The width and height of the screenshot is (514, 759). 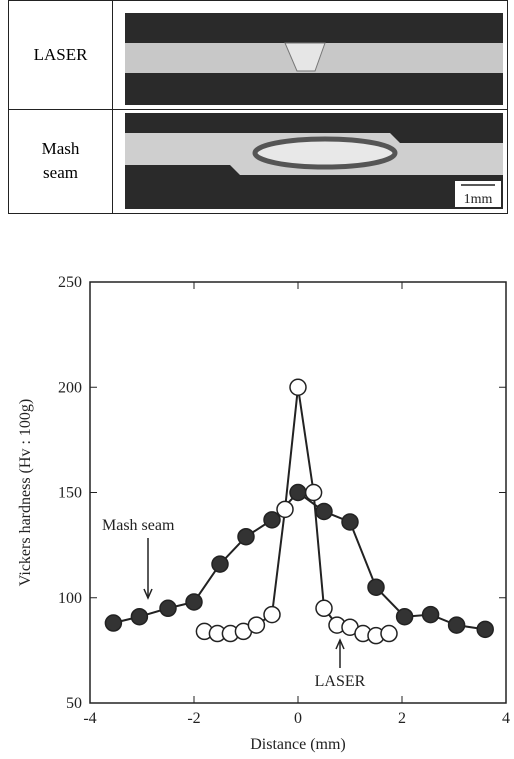 What do you see at coordinates (70, 282) in the screenshot?
I see `y-tick-label: 250` at bounding box center [70, 282].